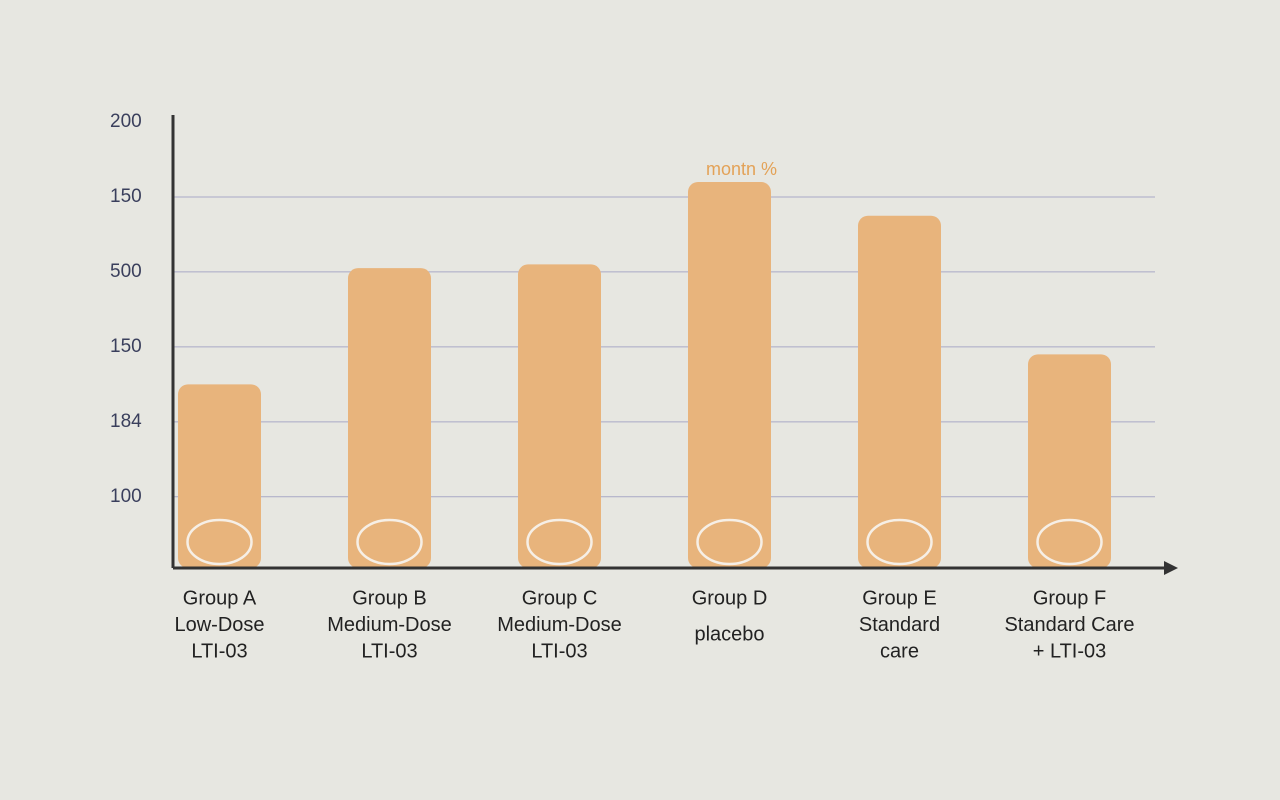 This screenshot has height=800, width=1280. I want to click on x-tick-label: Group F, so click(1069, 598).